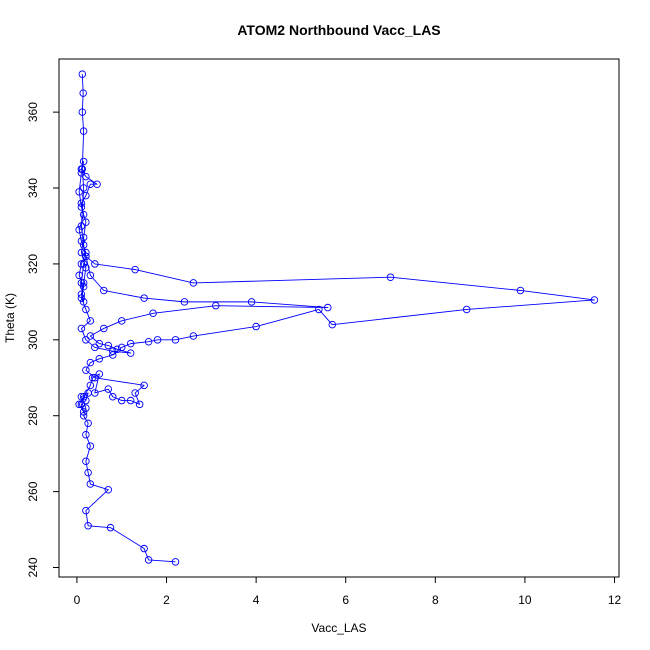  Describe the element at coordinates (43, 340) in the screenshot. I see `y-axis: 240 260 280 300 320 340 360` at that location.